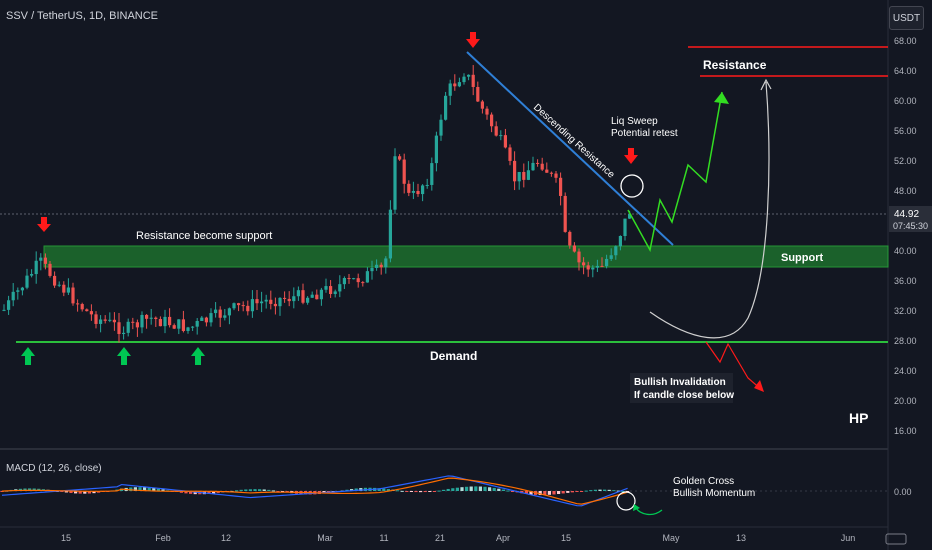 This screenshot has height=550, width=932. I want to click on support-zone, so click(466, 256).